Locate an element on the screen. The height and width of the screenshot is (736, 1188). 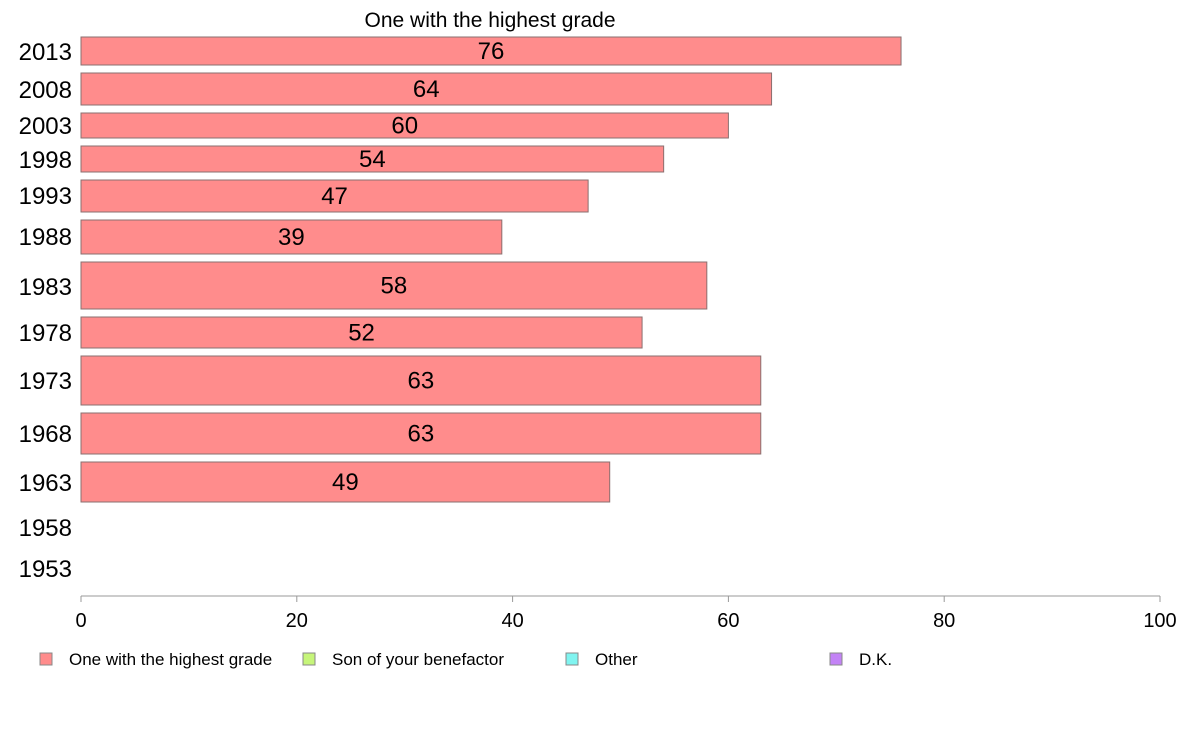
legend-label: Other is located at coordinates (616, 659).